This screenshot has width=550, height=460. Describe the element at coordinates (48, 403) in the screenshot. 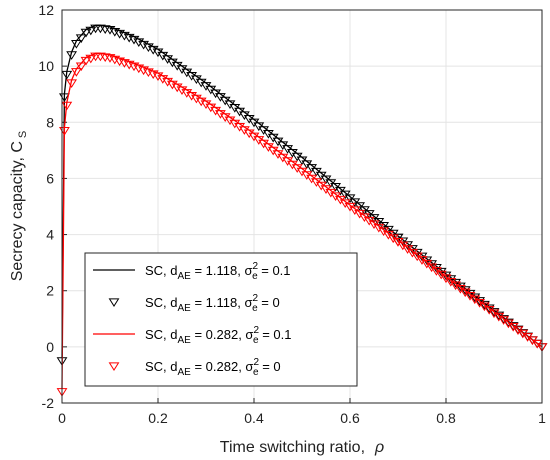

I see `y-tick-label: -2` at that location.